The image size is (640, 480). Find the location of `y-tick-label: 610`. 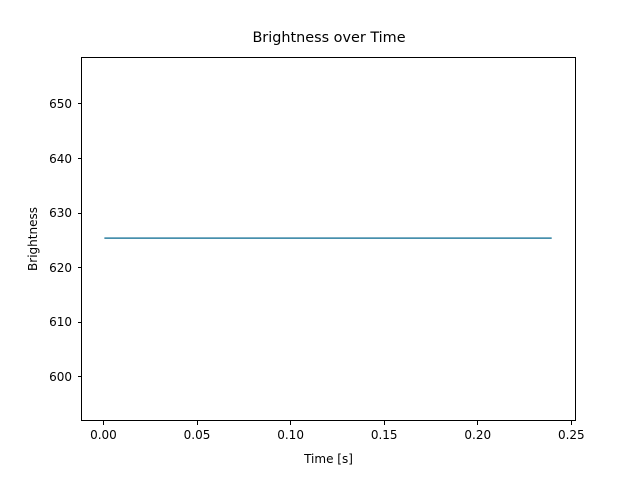

y-tick-label: 610 is located at coordinates (60, 322).